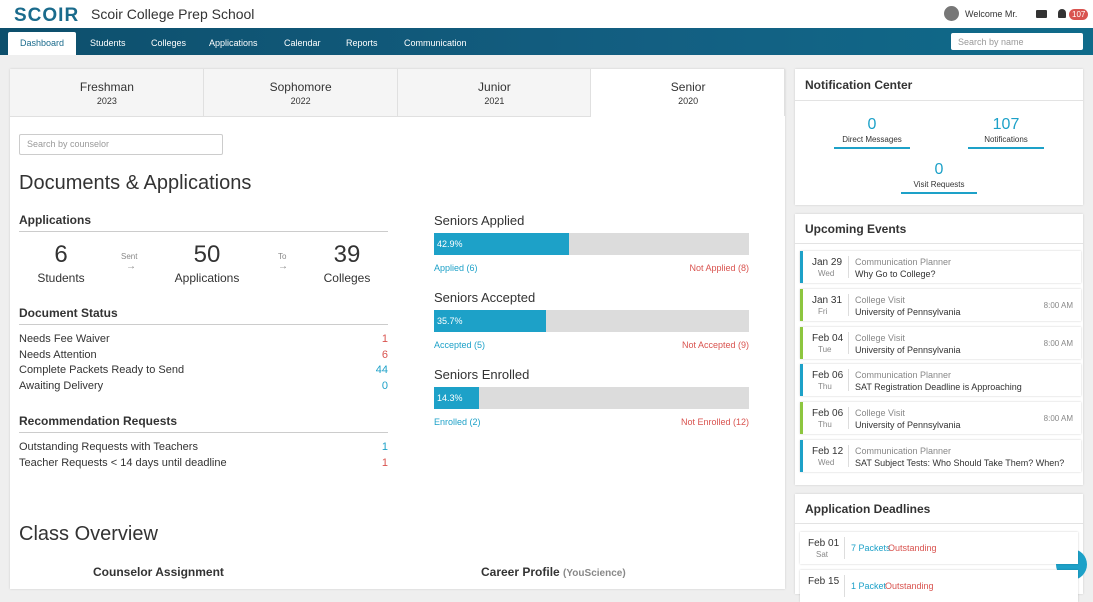 The height and width of the screenshot is (602, 1093). I want to click on event-title: Why Go to College?, so click(895, 274).